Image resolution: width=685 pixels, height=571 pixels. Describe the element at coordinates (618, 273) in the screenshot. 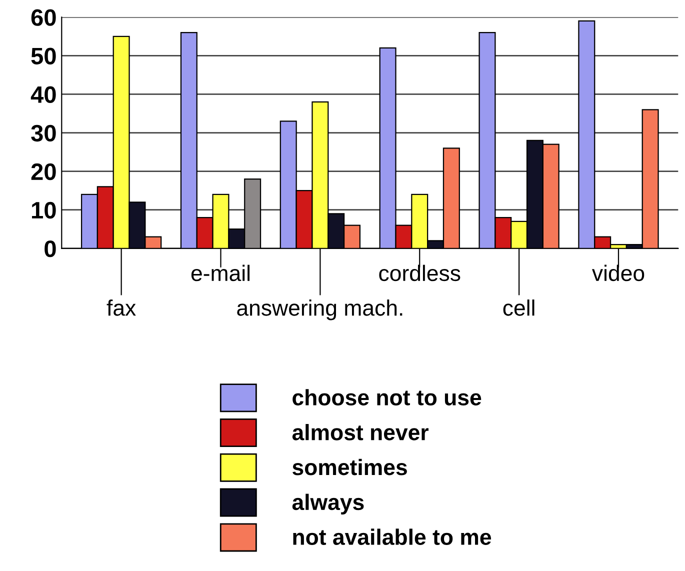

I see `x-tick-label: video` at that location.